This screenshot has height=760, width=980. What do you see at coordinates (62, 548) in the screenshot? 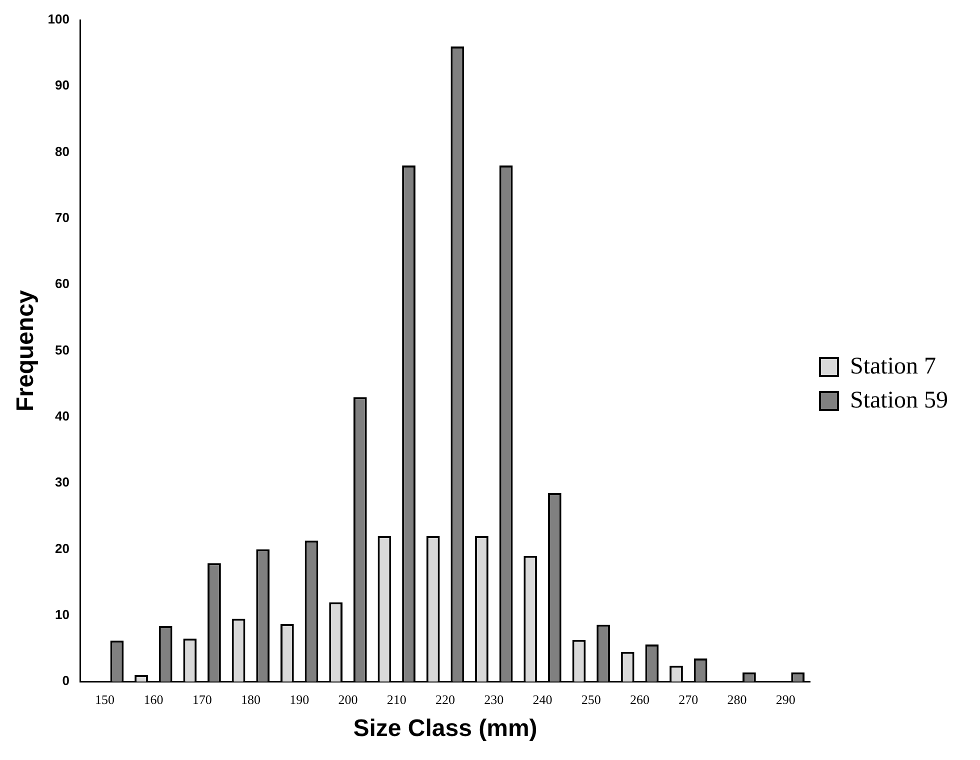
I see `y-tick-label: 20` at bounding box center [62, 548].